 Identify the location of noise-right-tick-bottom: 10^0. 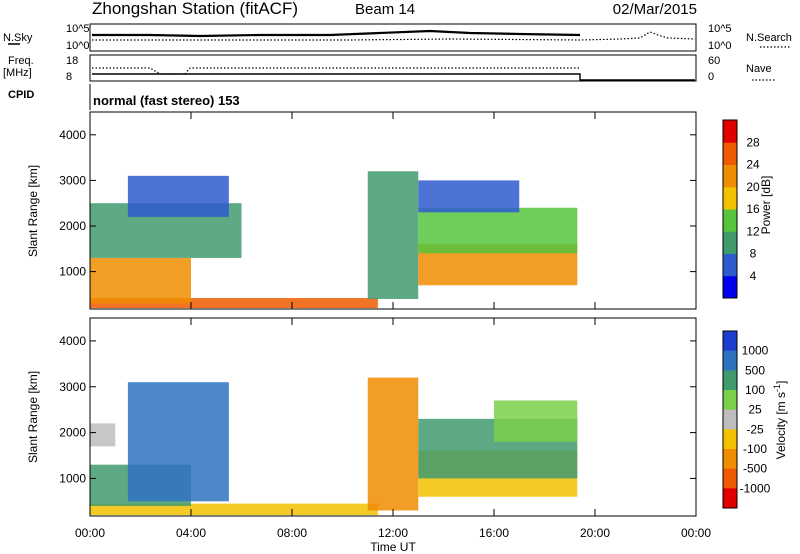
(720, 46).